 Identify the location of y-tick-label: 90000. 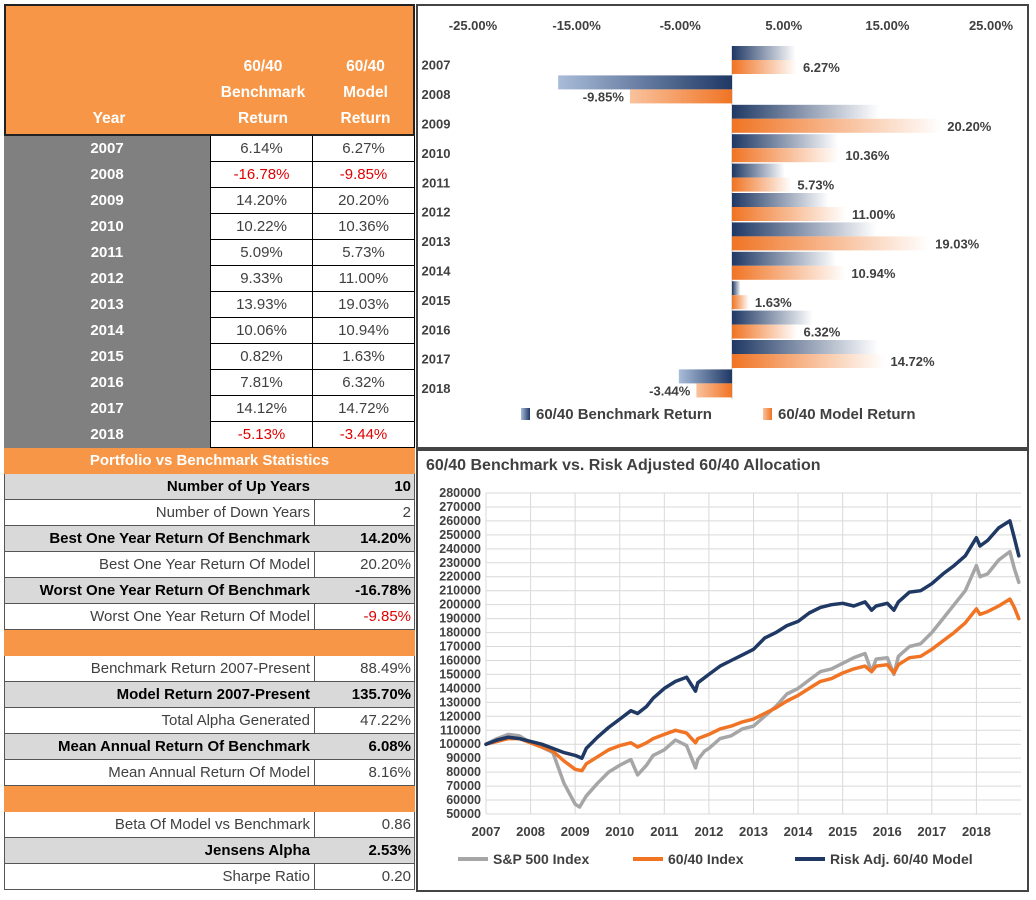
(463, 758).